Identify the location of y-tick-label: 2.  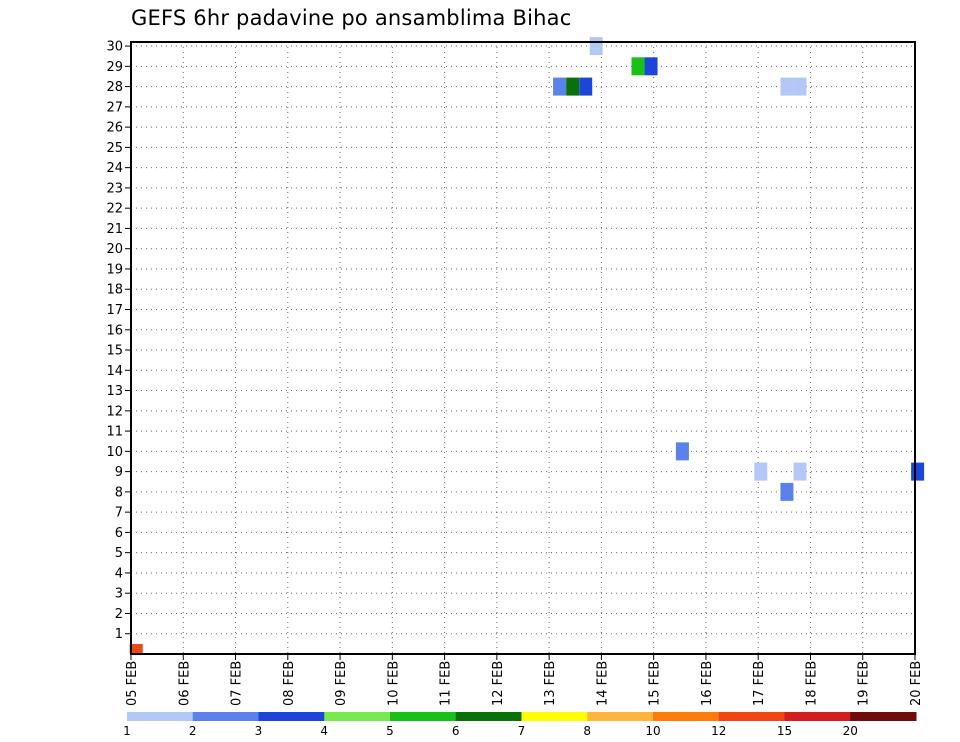
(119, 614).